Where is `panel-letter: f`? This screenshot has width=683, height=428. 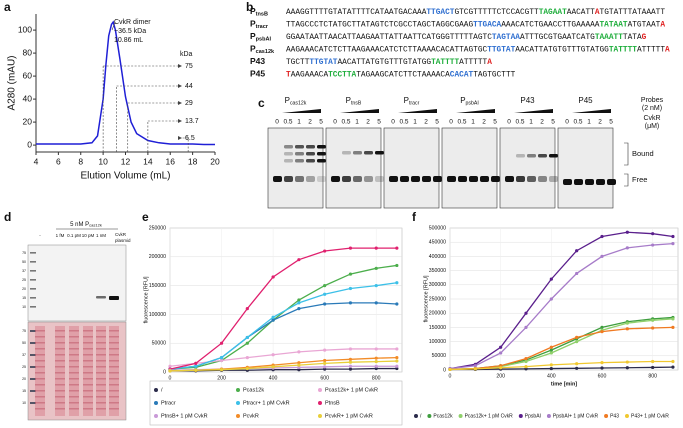
panel-letter: f is located at coordinates (414, 217).